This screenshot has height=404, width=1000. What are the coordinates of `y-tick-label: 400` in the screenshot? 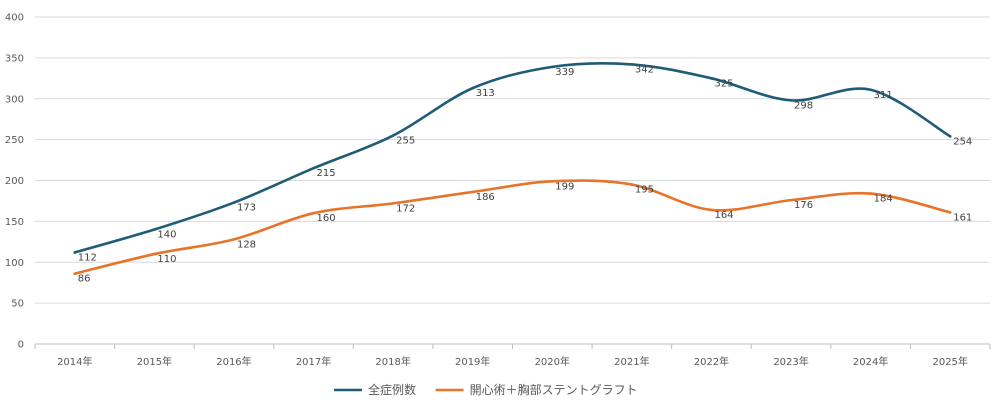 It's located at (14, 18).